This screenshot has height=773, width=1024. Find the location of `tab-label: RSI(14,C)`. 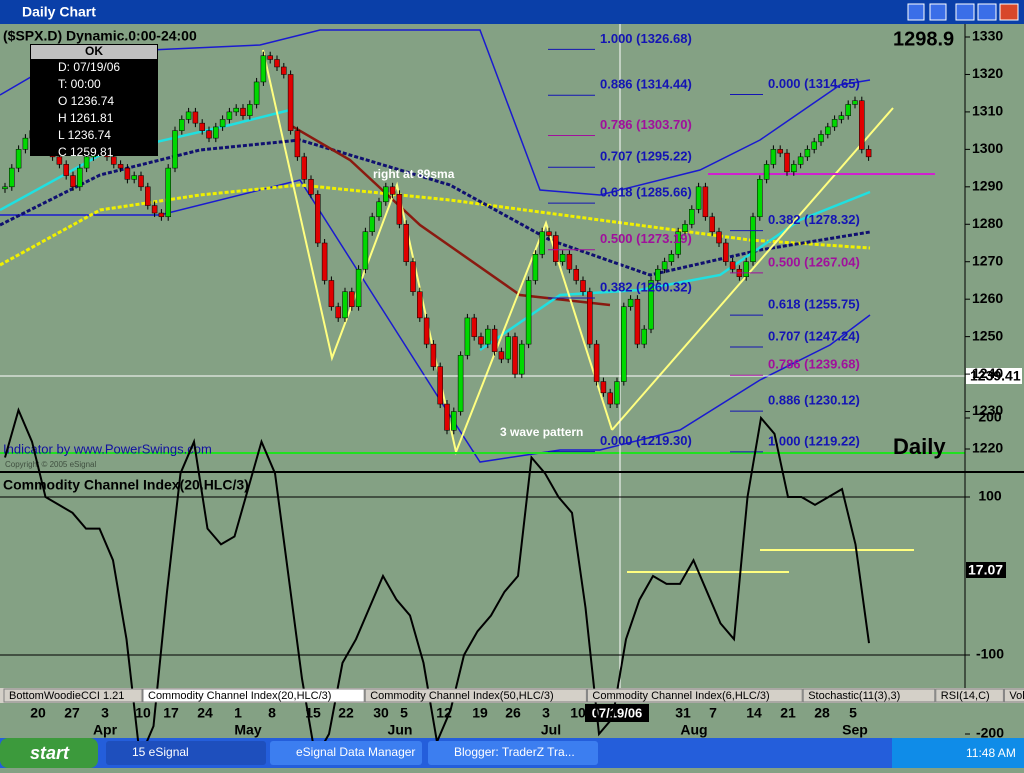

tab-label: RSI(14,C) is located at coordinates (965, 696).